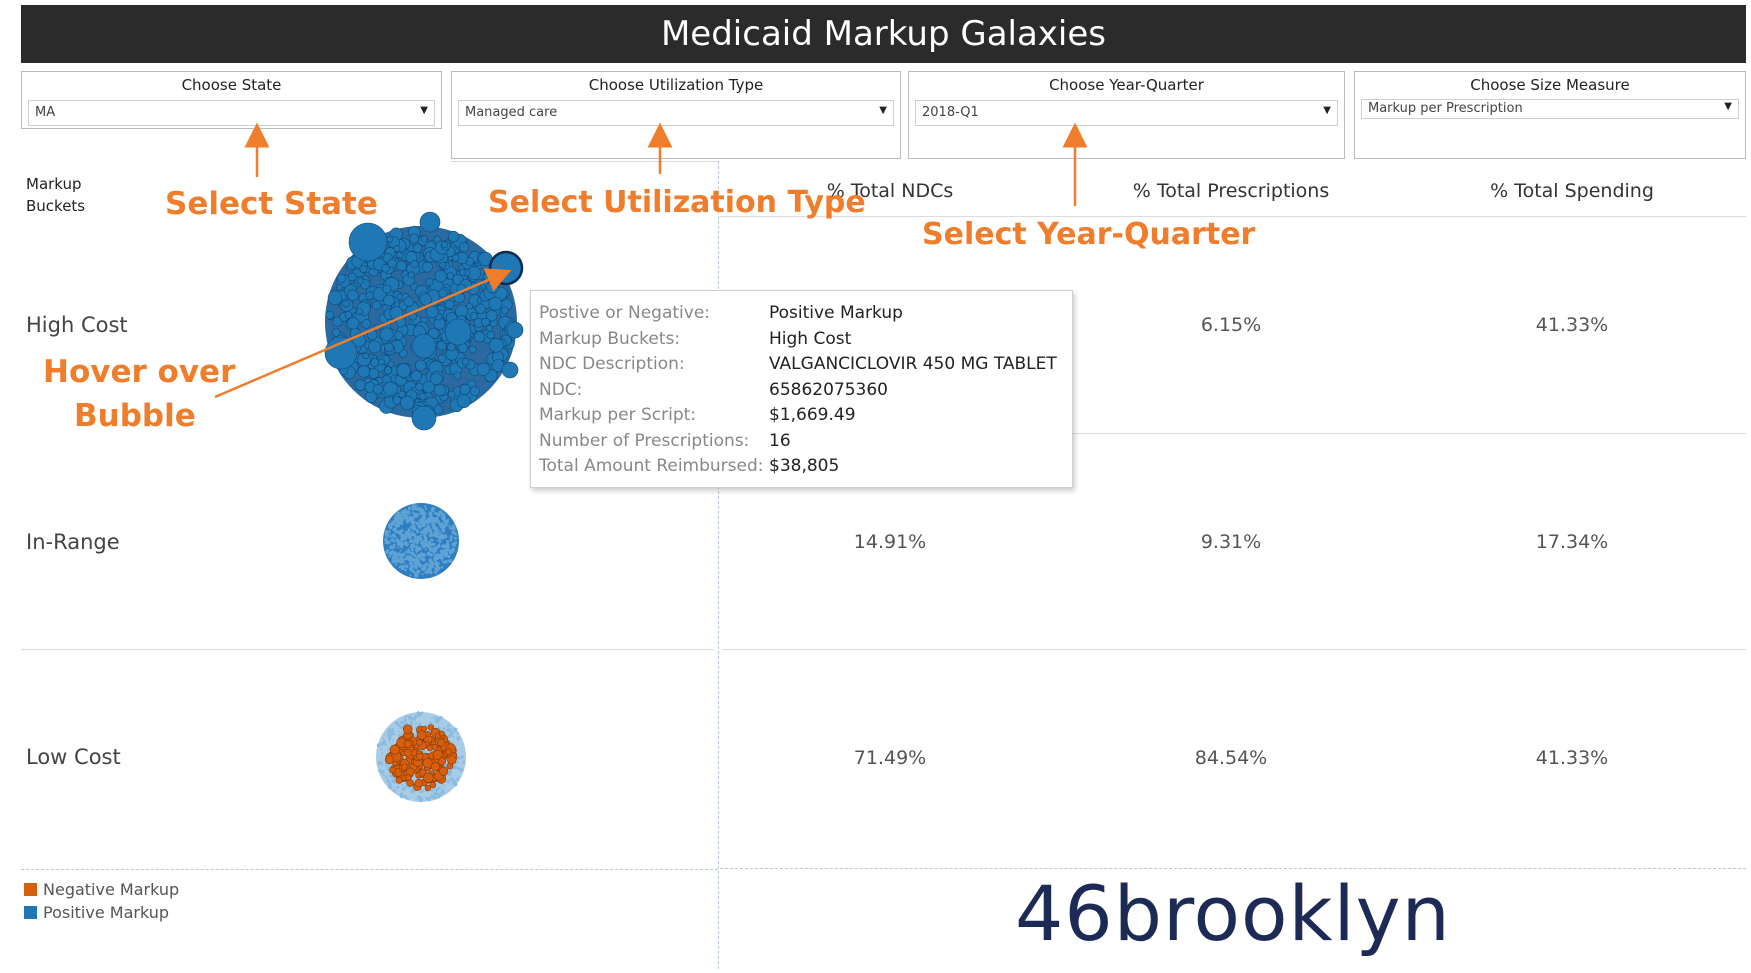 Image resolution: width=1751 pixels, height=973 pixels. I want to click on in-range-galaxy, so click(421, 541).